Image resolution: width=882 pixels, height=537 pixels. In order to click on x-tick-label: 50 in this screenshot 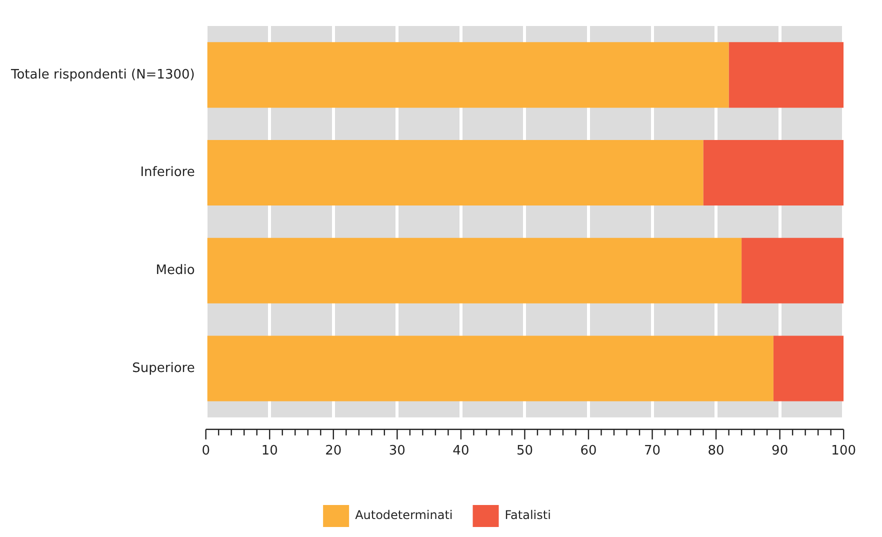, I will do `click(524, 451)`.